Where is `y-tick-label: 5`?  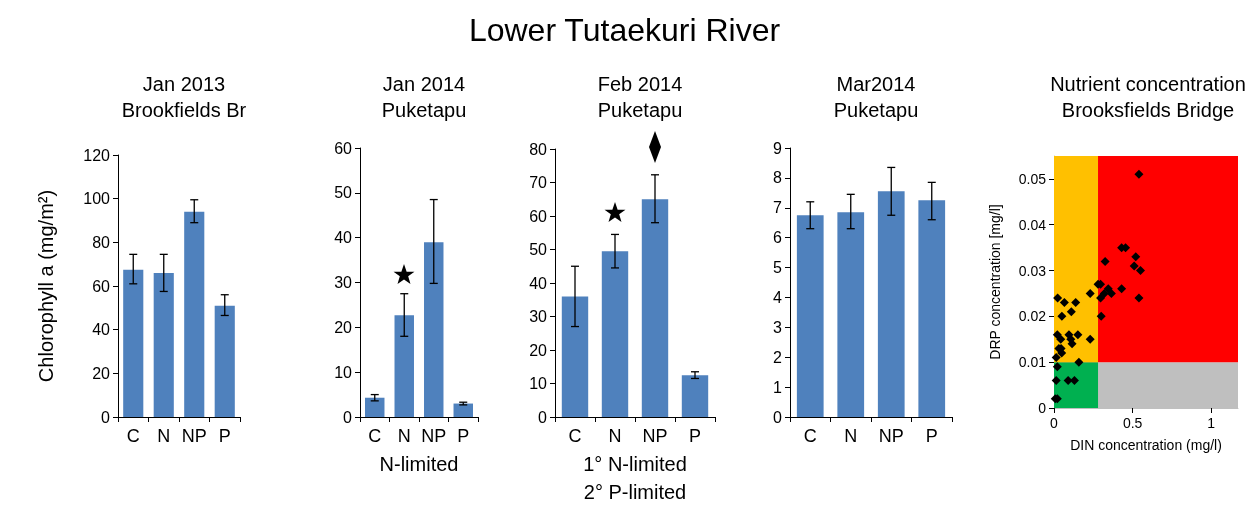 y-tick-label: 5 is located at coordinates (778, 268).